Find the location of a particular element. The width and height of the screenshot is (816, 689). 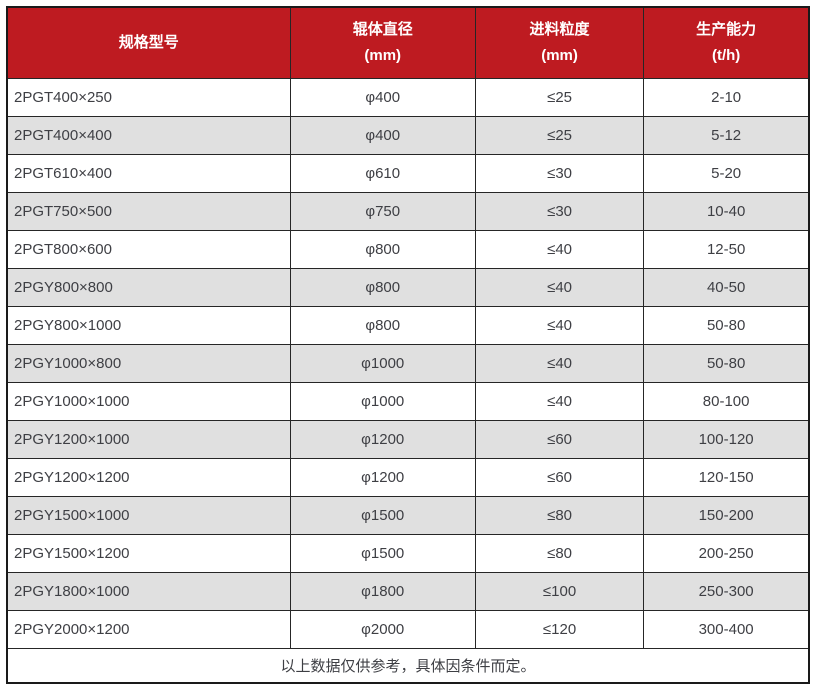

table-cell: 5-20 is located at coordinates (726, 173).